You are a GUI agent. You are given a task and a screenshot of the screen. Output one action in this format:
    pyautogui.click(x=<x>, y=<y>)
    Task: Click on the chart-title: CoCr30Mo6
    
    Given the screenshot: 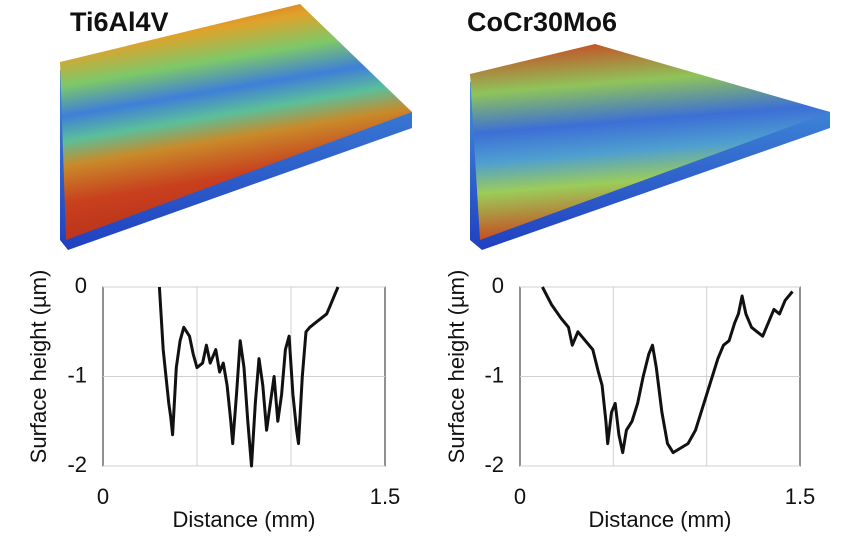 What is the action you would take?
    pyautogui.click(x=542, y=22)
    